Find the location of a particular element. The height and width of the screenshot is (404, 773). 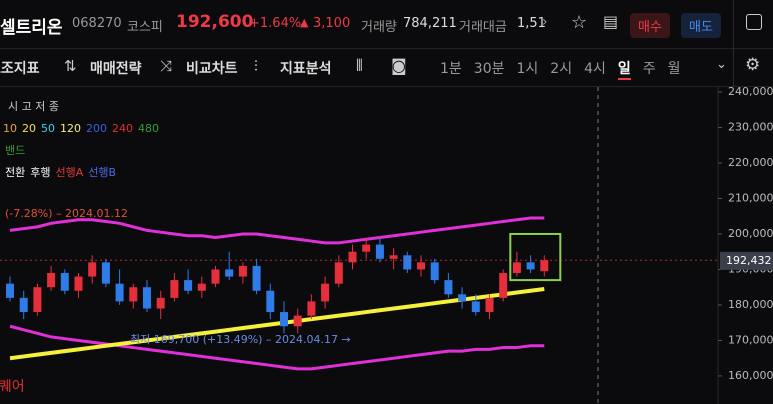

ma-label: 120 is located at coordinates (70, 128).